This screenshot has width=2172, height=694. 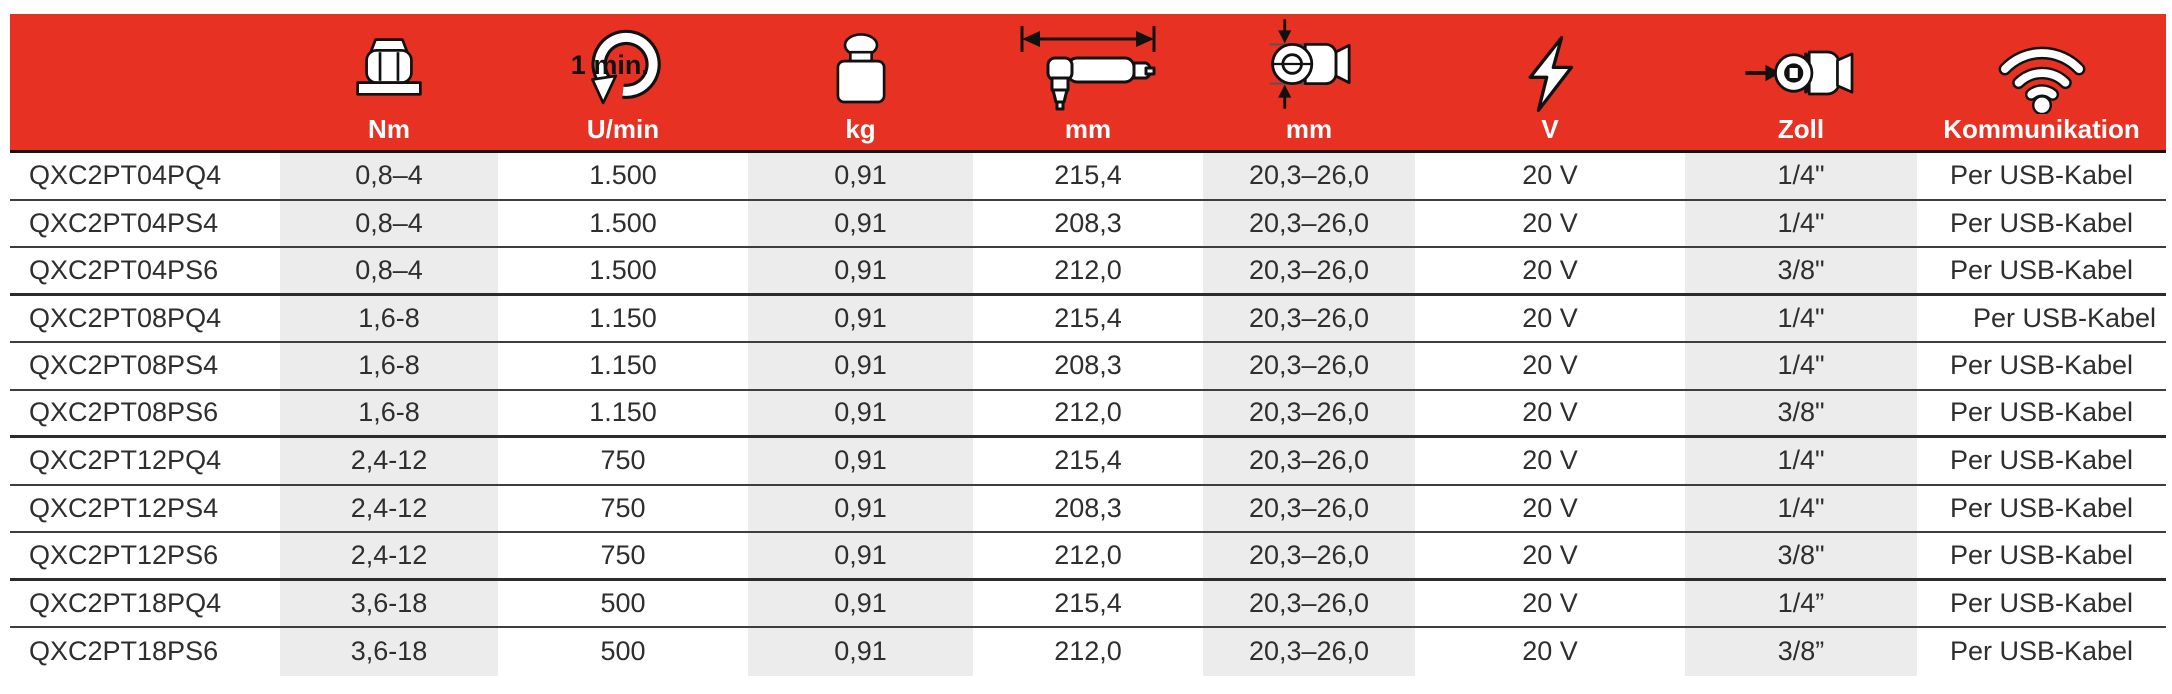 I want to click on column-header-label: kg, so click(x=860, y=129).